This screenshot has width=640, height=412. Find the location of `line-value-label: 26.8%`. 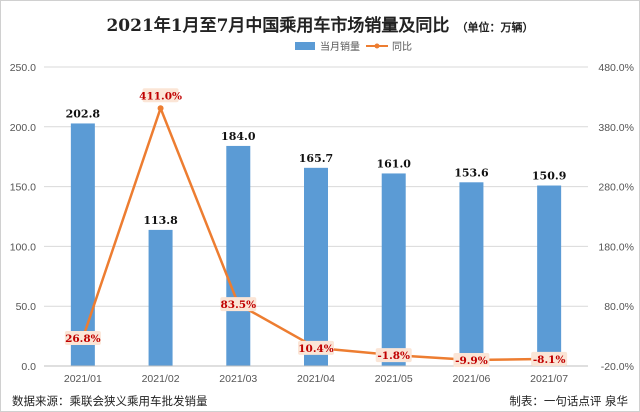

line-value-label: 26.8% is located at coordinates (83, 339).